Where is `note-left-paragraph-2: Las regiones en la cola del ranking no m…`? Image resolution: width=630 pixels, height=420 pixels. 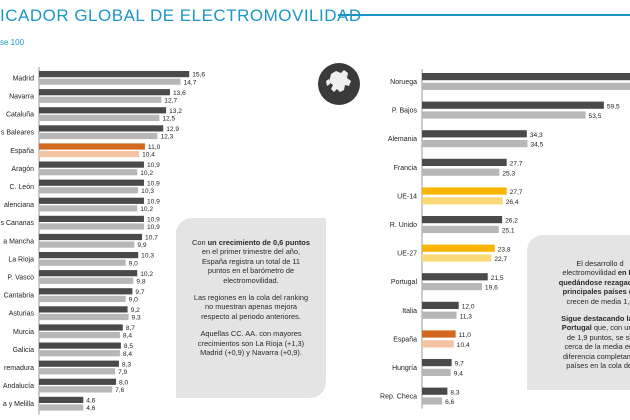 note-left-paragraph-2: Las regiones en la cola del ranking no m… is located at coordinates (251, 307).